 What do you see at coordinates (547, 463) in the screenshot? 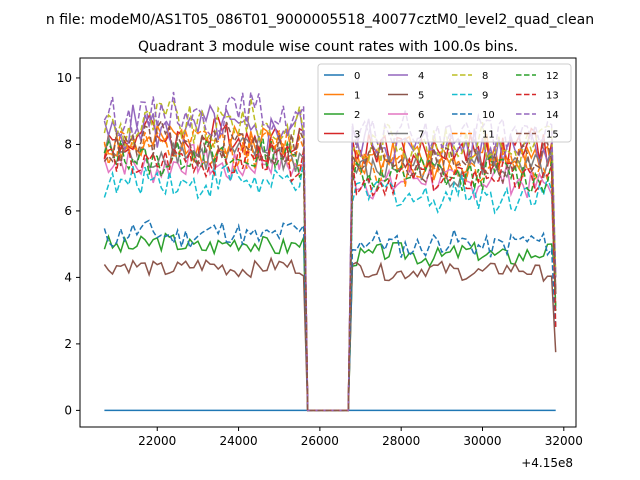
I see `x-offset-label: +4.15e8` at bounding box center [547, 463].